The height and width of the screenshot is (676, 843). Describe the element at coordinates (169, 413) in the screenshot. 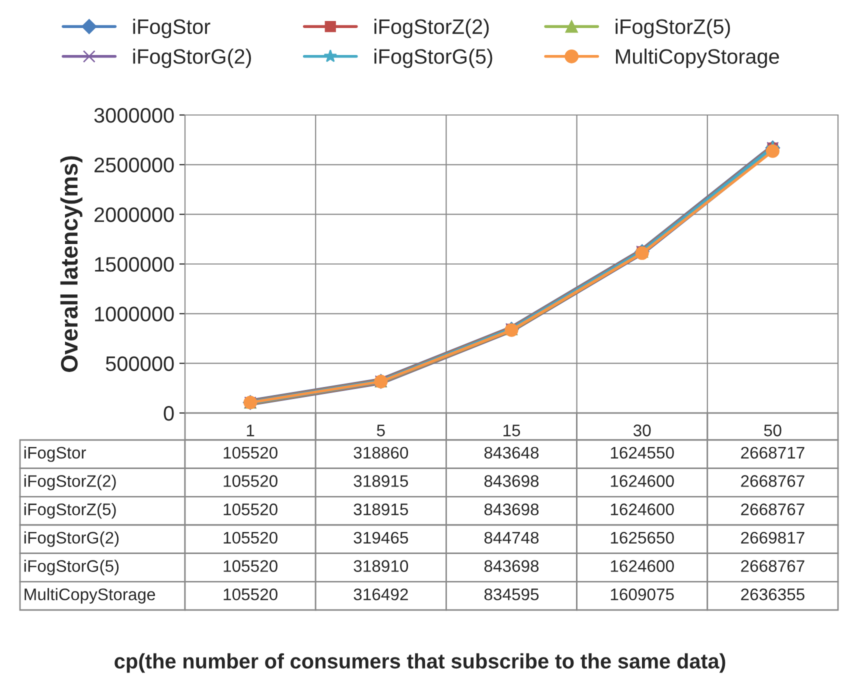

I see `y-tick-label: 0` at that location.